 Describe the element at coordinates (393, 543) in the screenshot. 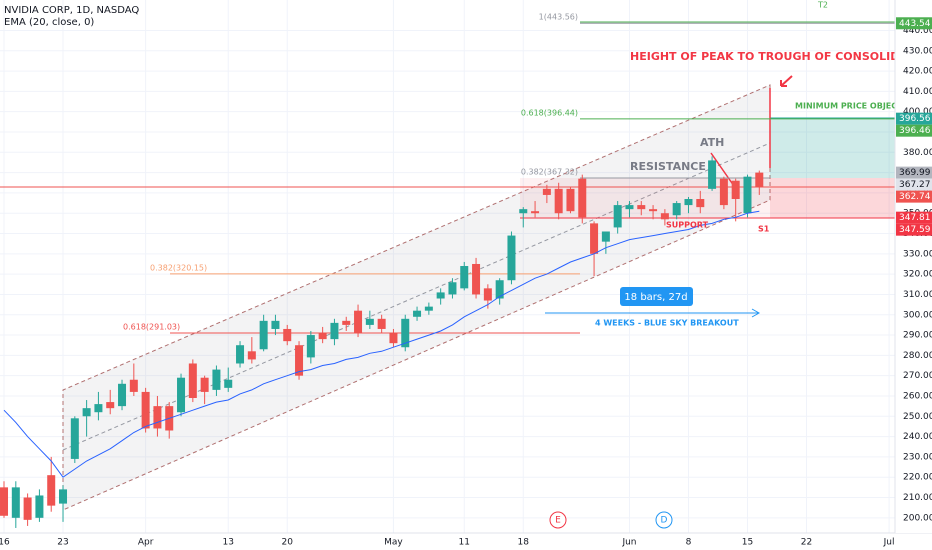

I see `x-tick-label: May` at that location.